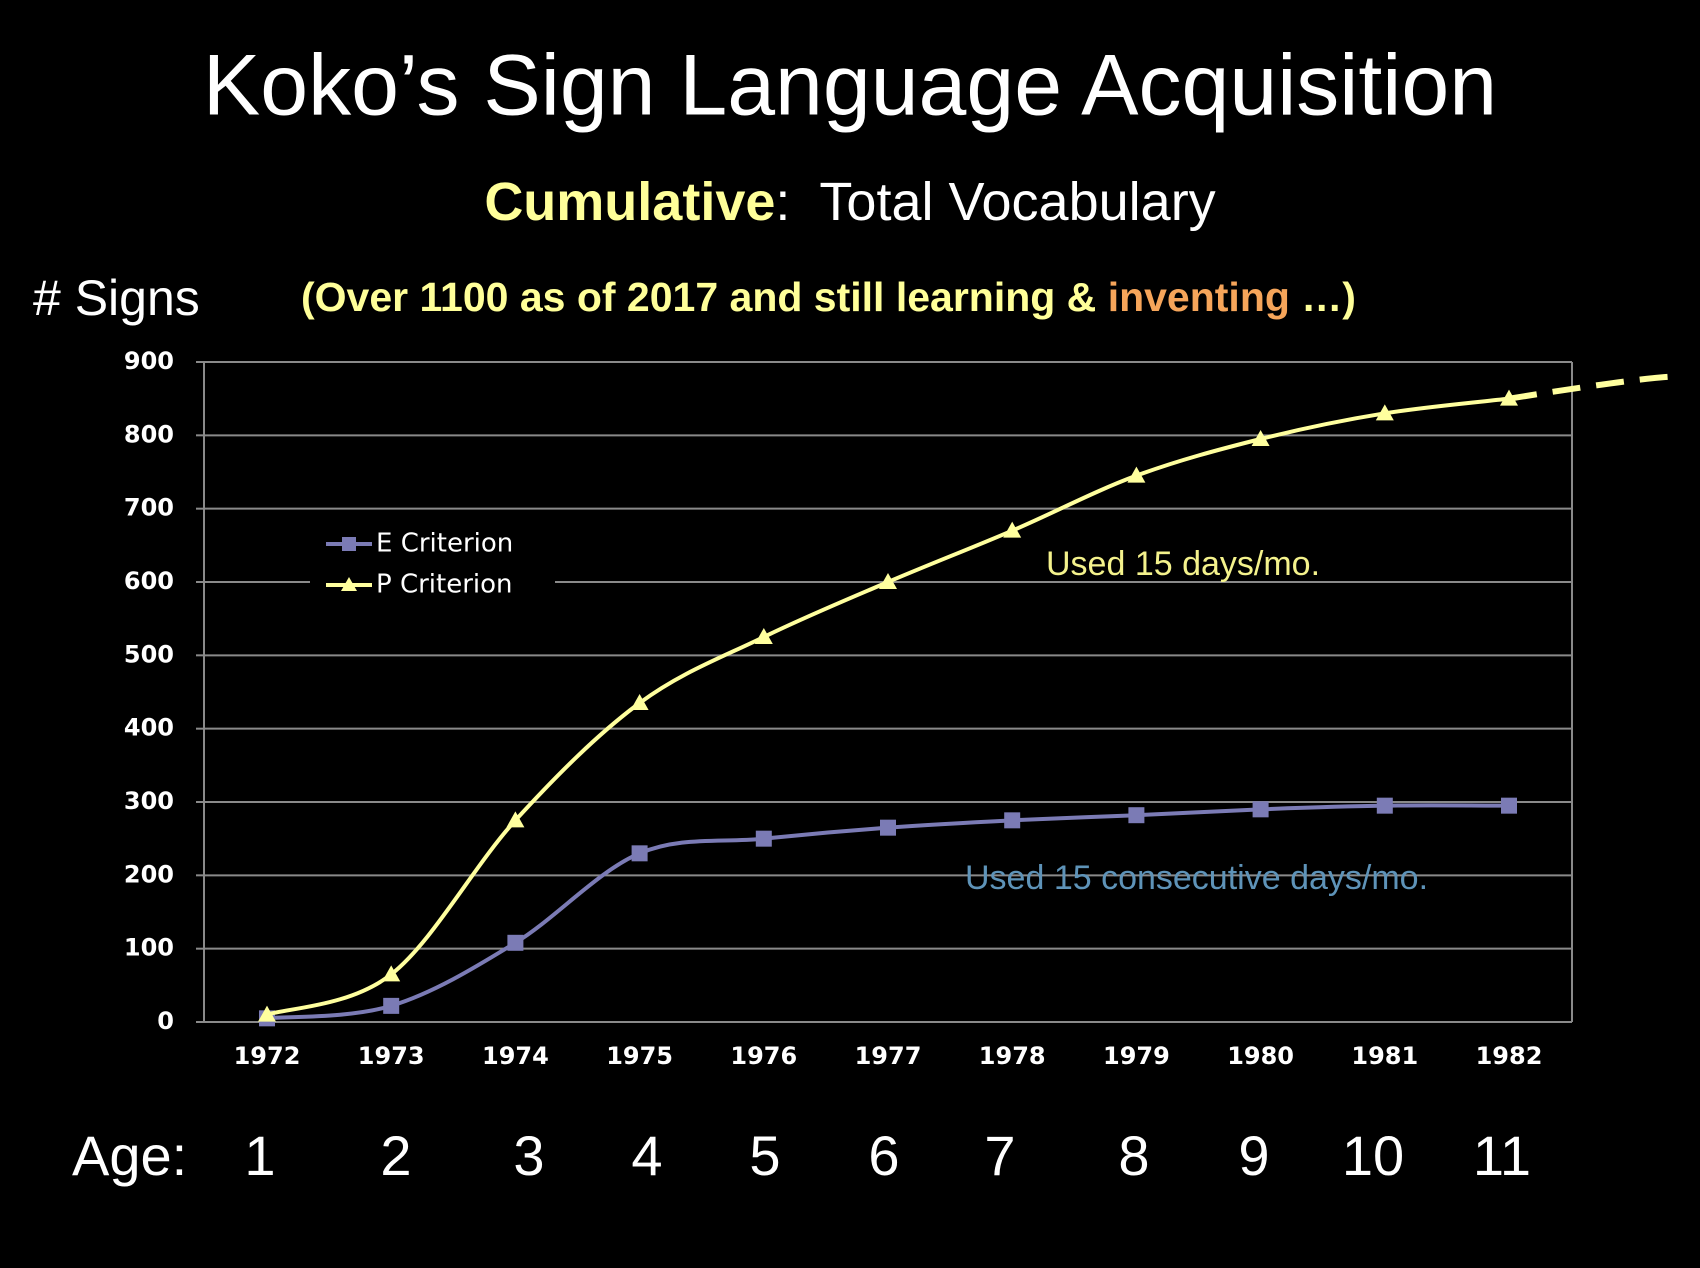  I want to click on y-tick-label: 100, so click(149, 948).